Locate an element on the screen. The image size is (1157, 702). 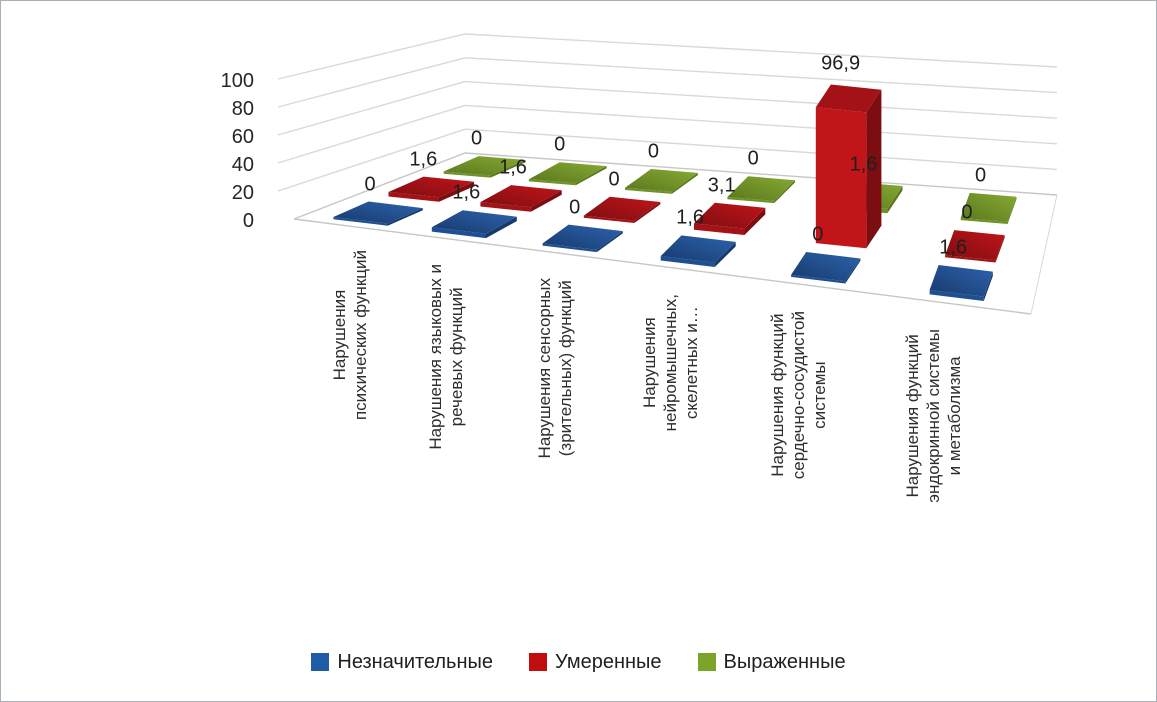
legend-label: Умеренные is located at coordinates (608, 661).